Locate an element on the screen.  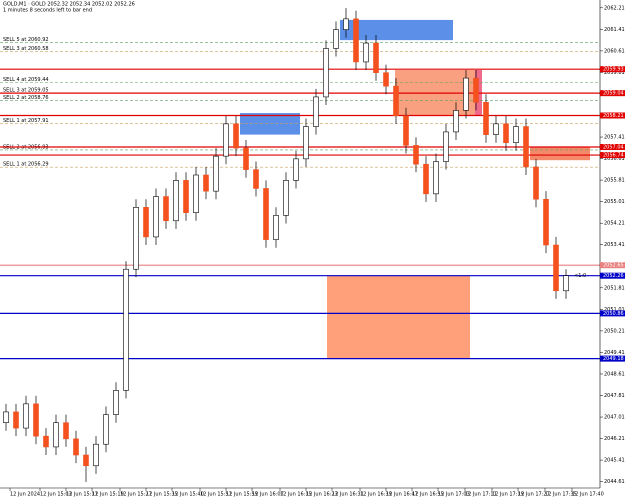
level-tag-label: 2052.65 is located at coordinates (613, 266).